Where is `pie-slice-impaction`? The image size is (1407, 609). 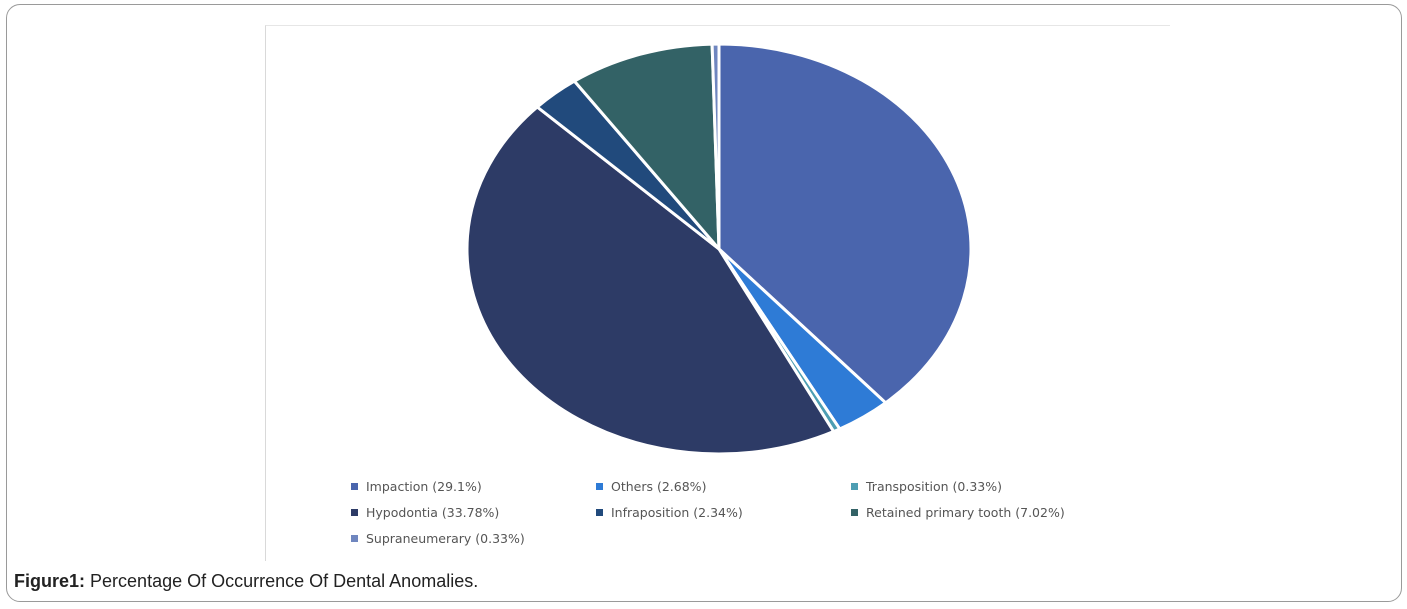 pie-slice-impaction is located at coordinates (845, 223).